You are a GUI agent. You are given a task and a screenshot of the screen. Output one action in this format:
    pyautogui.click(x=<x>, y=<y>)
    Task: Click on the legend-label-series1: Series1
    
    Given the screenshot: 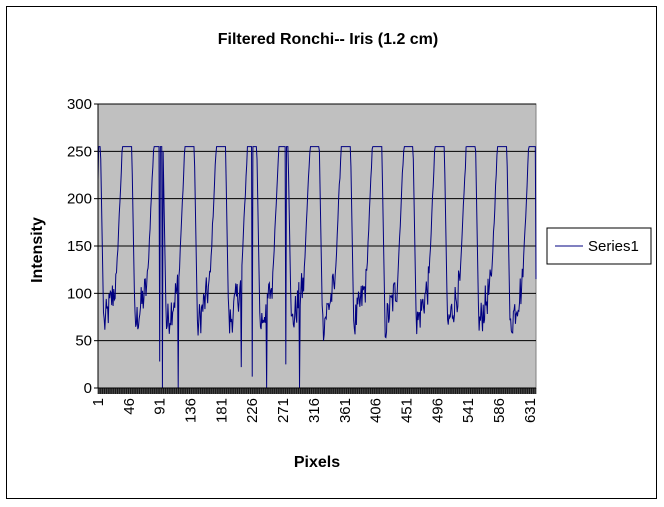 What is the action you would take?
    pyautogui.click(x=613, y=246)
    